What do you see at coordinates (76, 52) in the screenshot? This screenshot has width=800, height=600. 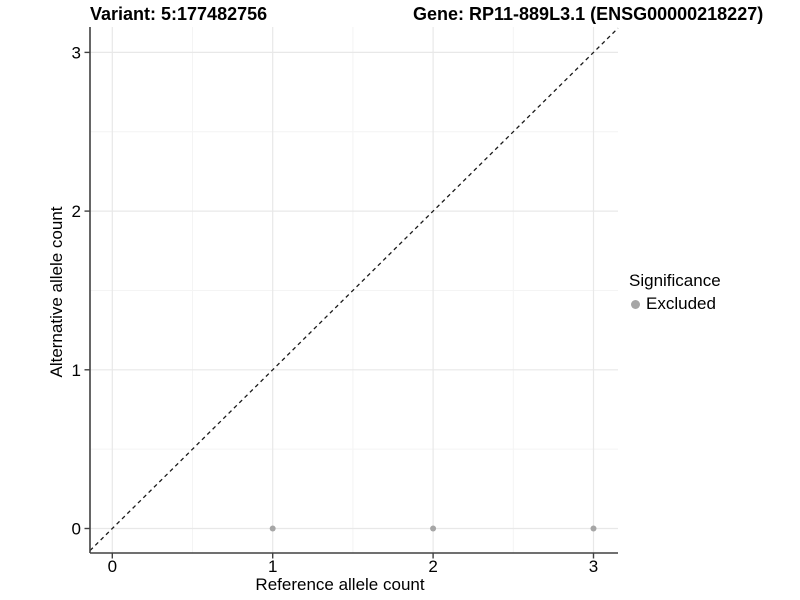 I see `y-tick-label: 3` at bounding box center [76, 52].